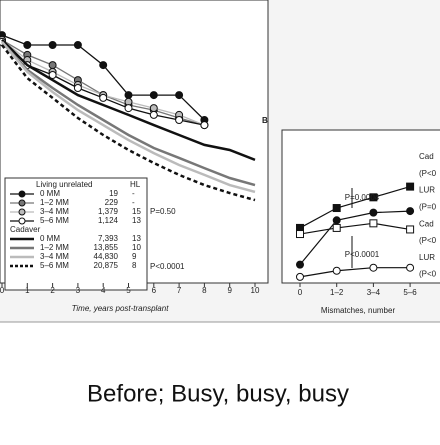 The height and width of the screenshot is (445, 440). Describe the element at coordinates (204, 290) in the screenshot. I see `x-tick-label: 8` at that location.